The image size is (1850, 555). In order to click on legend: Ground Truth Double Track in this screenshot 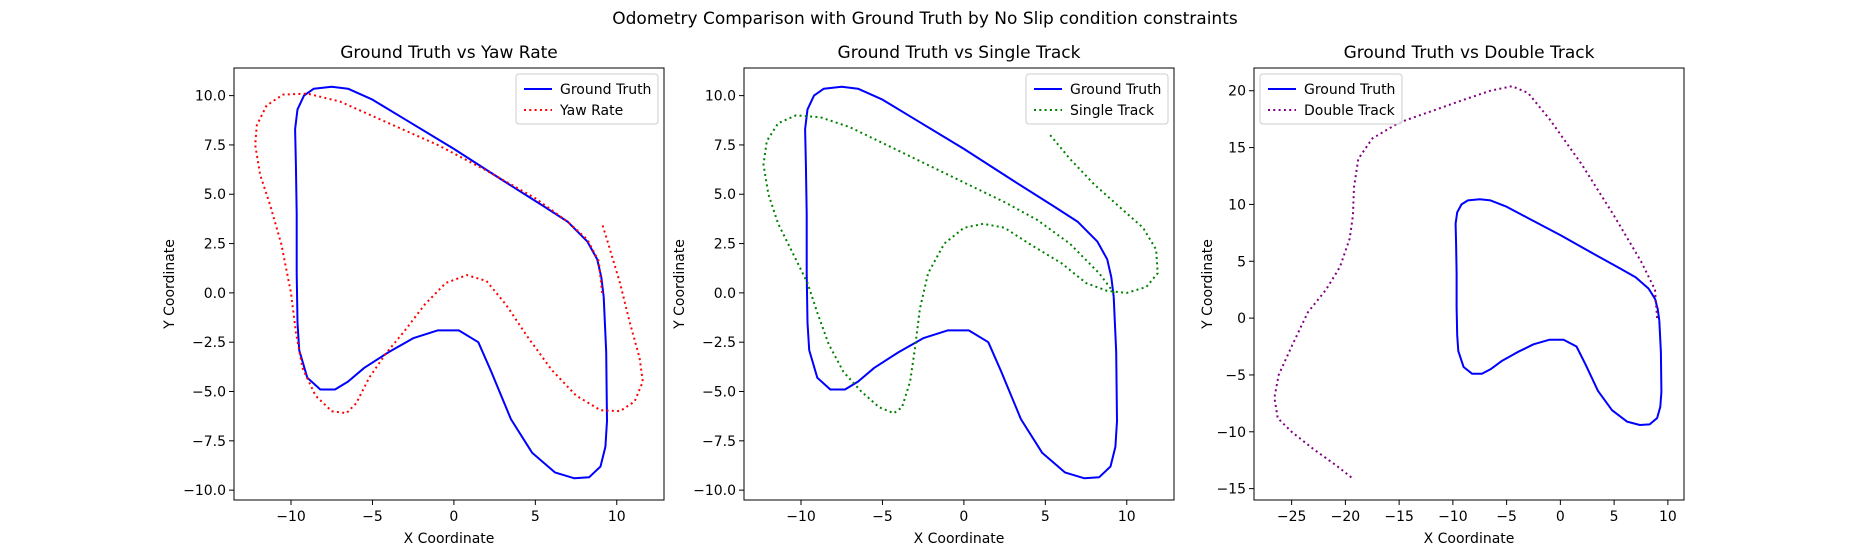, I will do `click(1331, 99)`.